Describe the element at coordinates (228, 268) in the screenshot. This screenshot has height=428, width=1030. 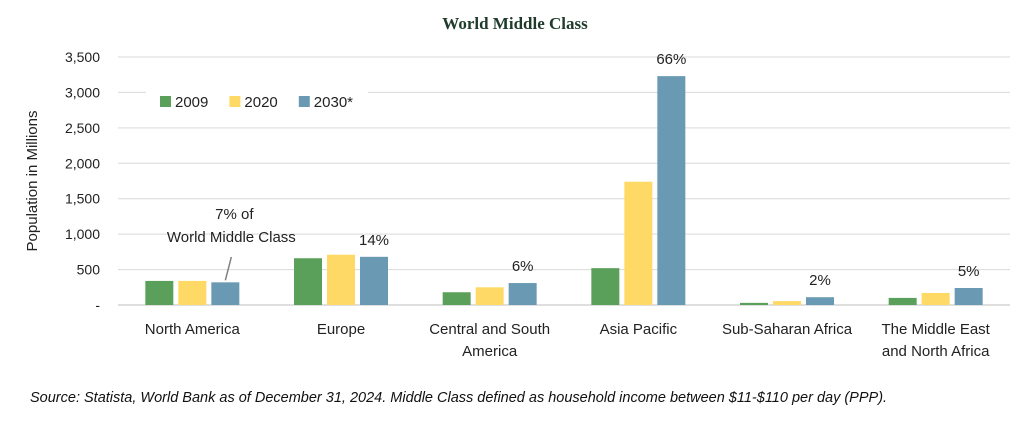
I see `callout-line` at that location.